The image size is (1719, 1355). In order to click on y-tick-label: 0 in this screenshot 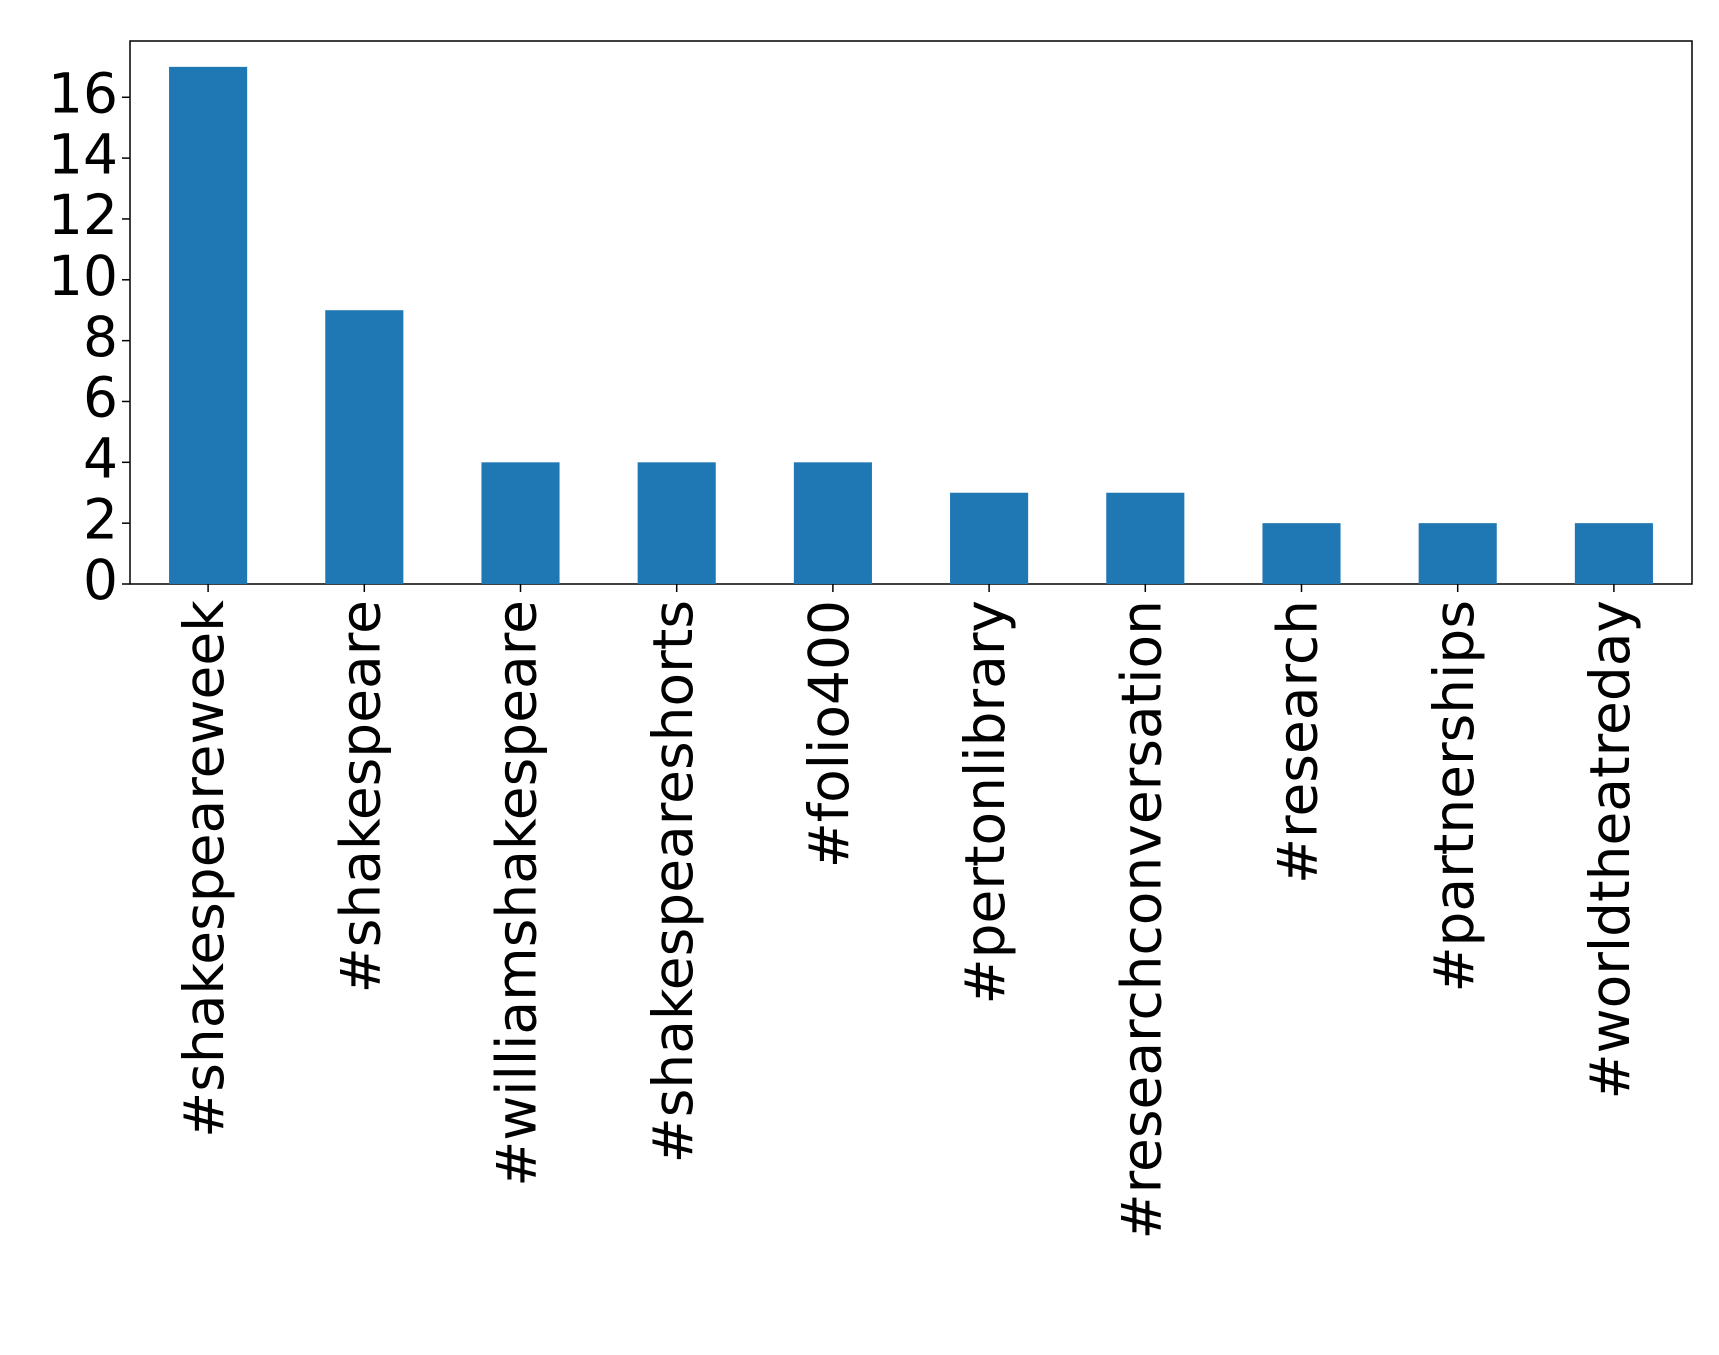, I will do `click(100, 580)`.